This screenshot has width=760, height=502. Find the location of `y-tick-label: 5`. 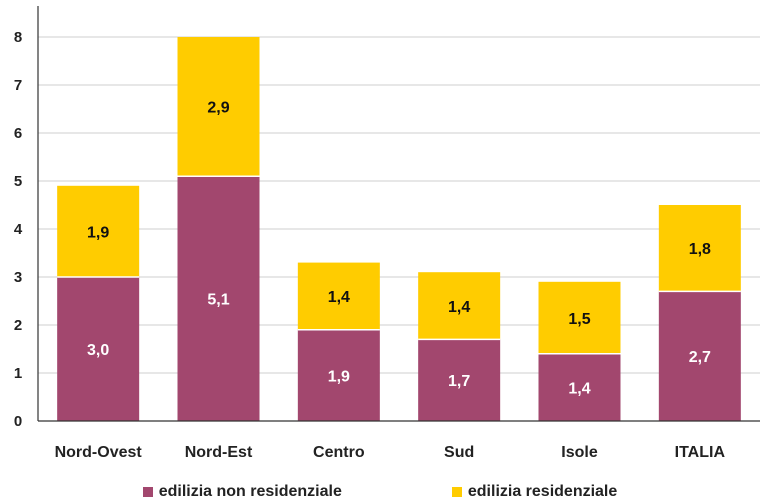

y-tick-label: 5 is located at coordinates (18, 181).